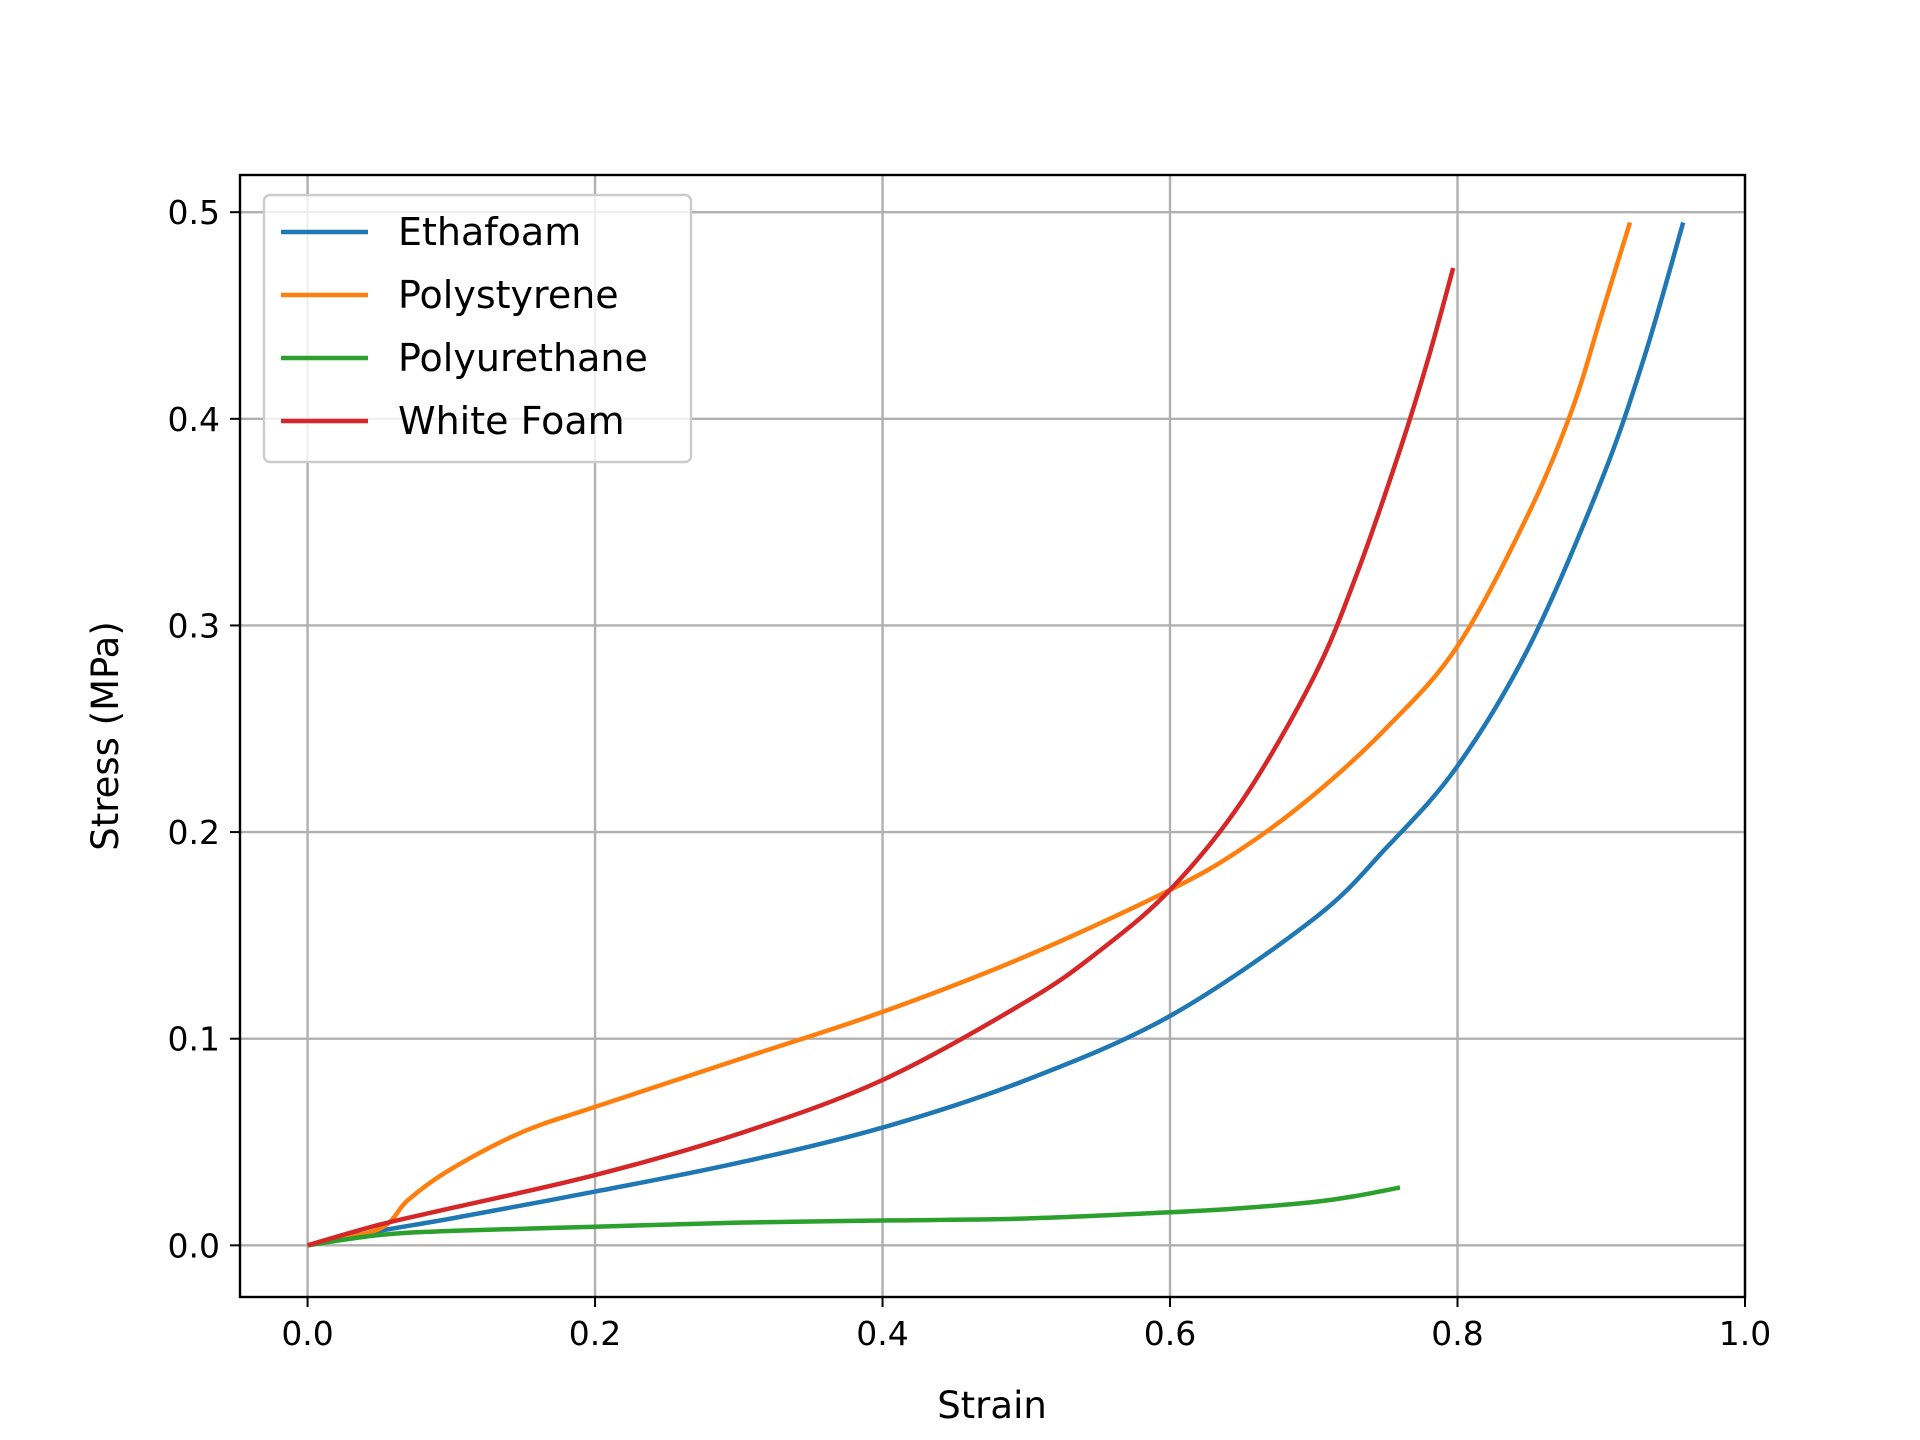  What do you see at coordinates (1457, 1333) in the screenshot?
I see `x-tick-label: 0.8` at bounding box center [1457, 1333].